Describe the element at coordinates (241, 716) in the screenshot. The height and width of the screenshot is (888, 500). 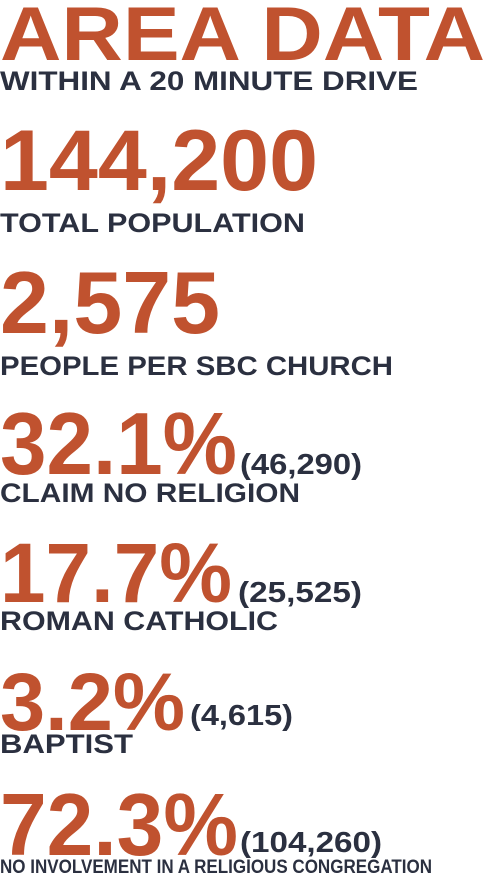
I see `stat-count: (4,615)` at that location.